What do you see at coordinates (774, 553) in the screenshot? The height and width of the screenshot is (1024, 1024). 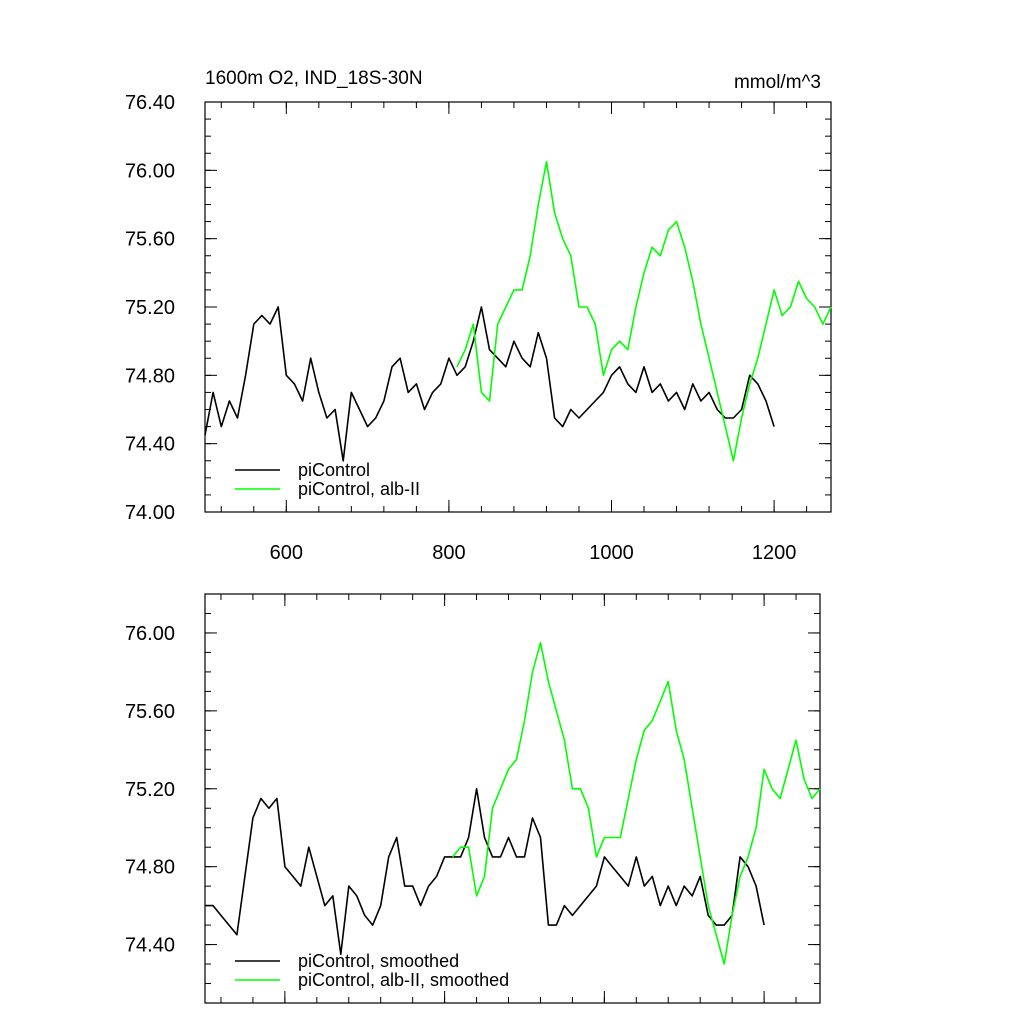 I see `x-tick-label: 1200` at bounding box center [774, 553].